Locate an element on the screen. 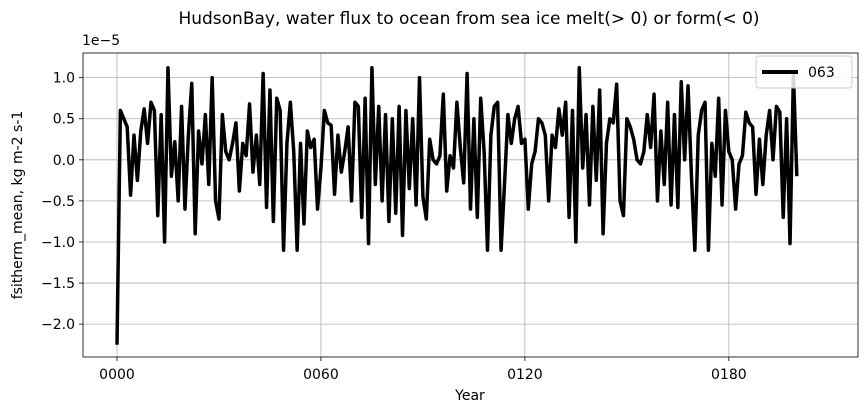 The height and width of the screenshot is (412, 866). legend: 063 is located at coordinates (804, 72).